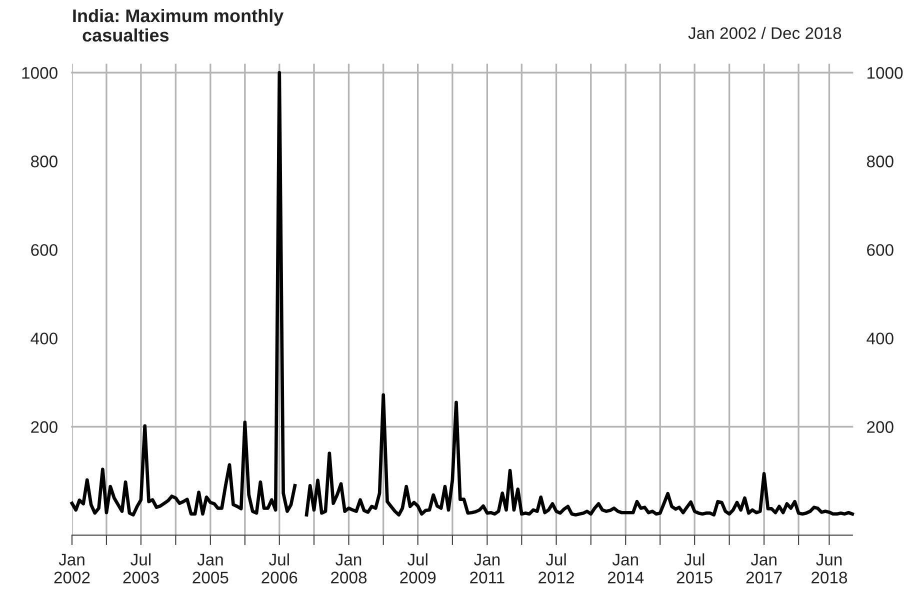 This screenshot has width=917, height=596. I want to click on x-tick-label: Jul 2006, so click(280, 568).